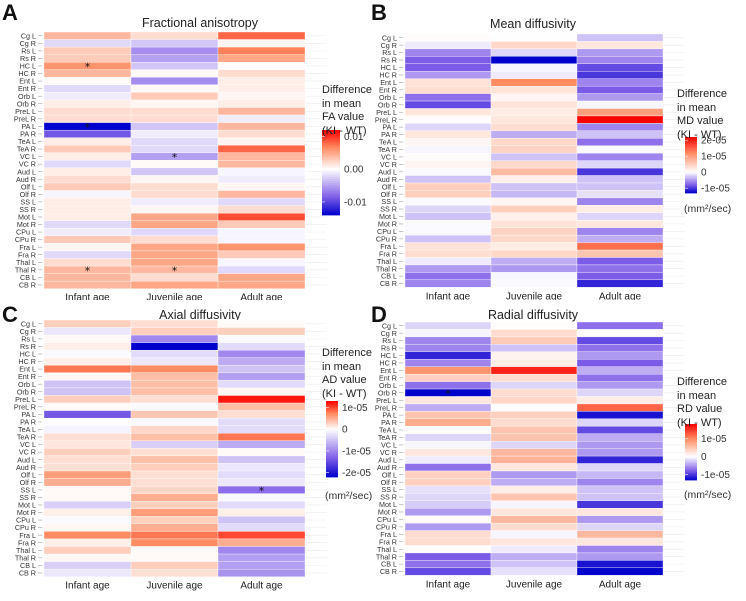 This screenshot has height=601, width=746. I want to click on row-label: Ent R, so click(388, 377).